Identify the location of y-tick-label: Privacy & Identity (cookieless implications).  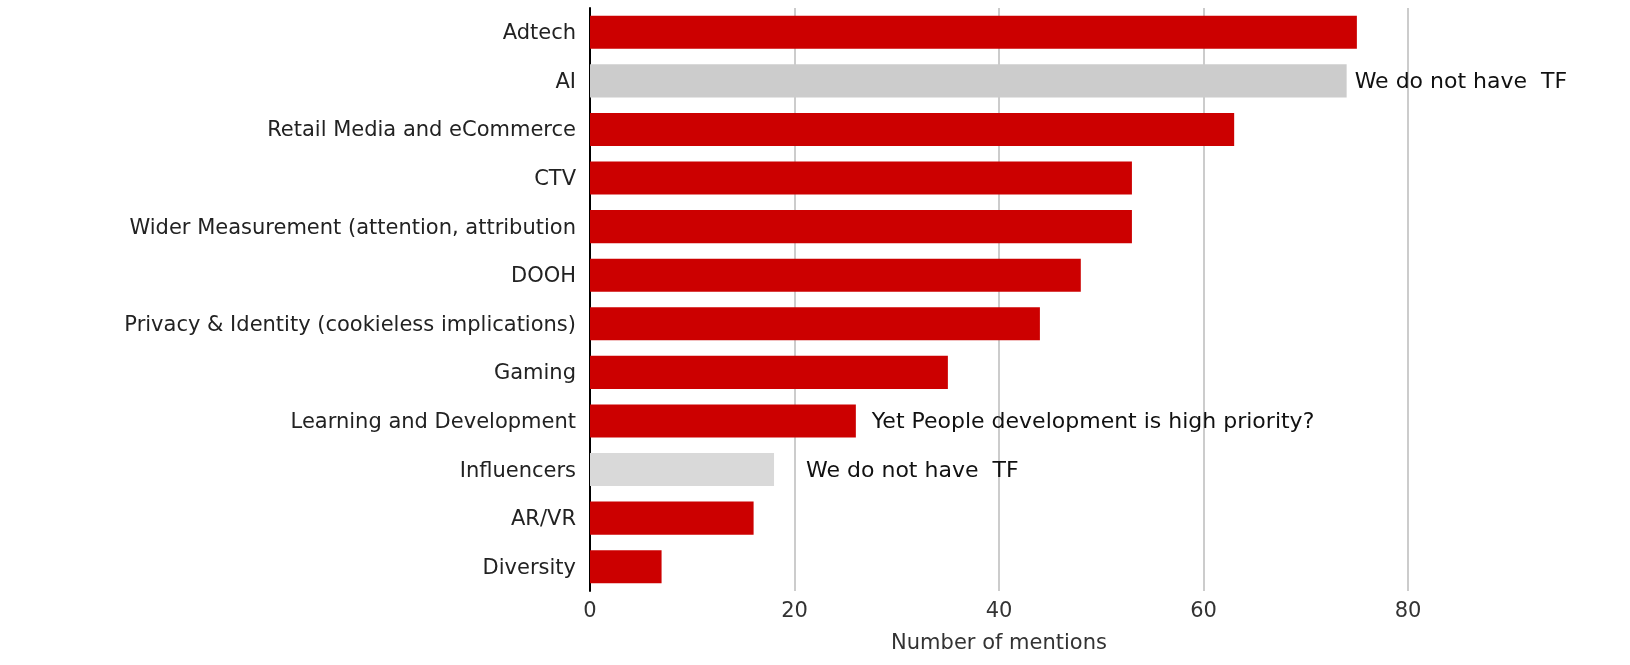
(350, 323).